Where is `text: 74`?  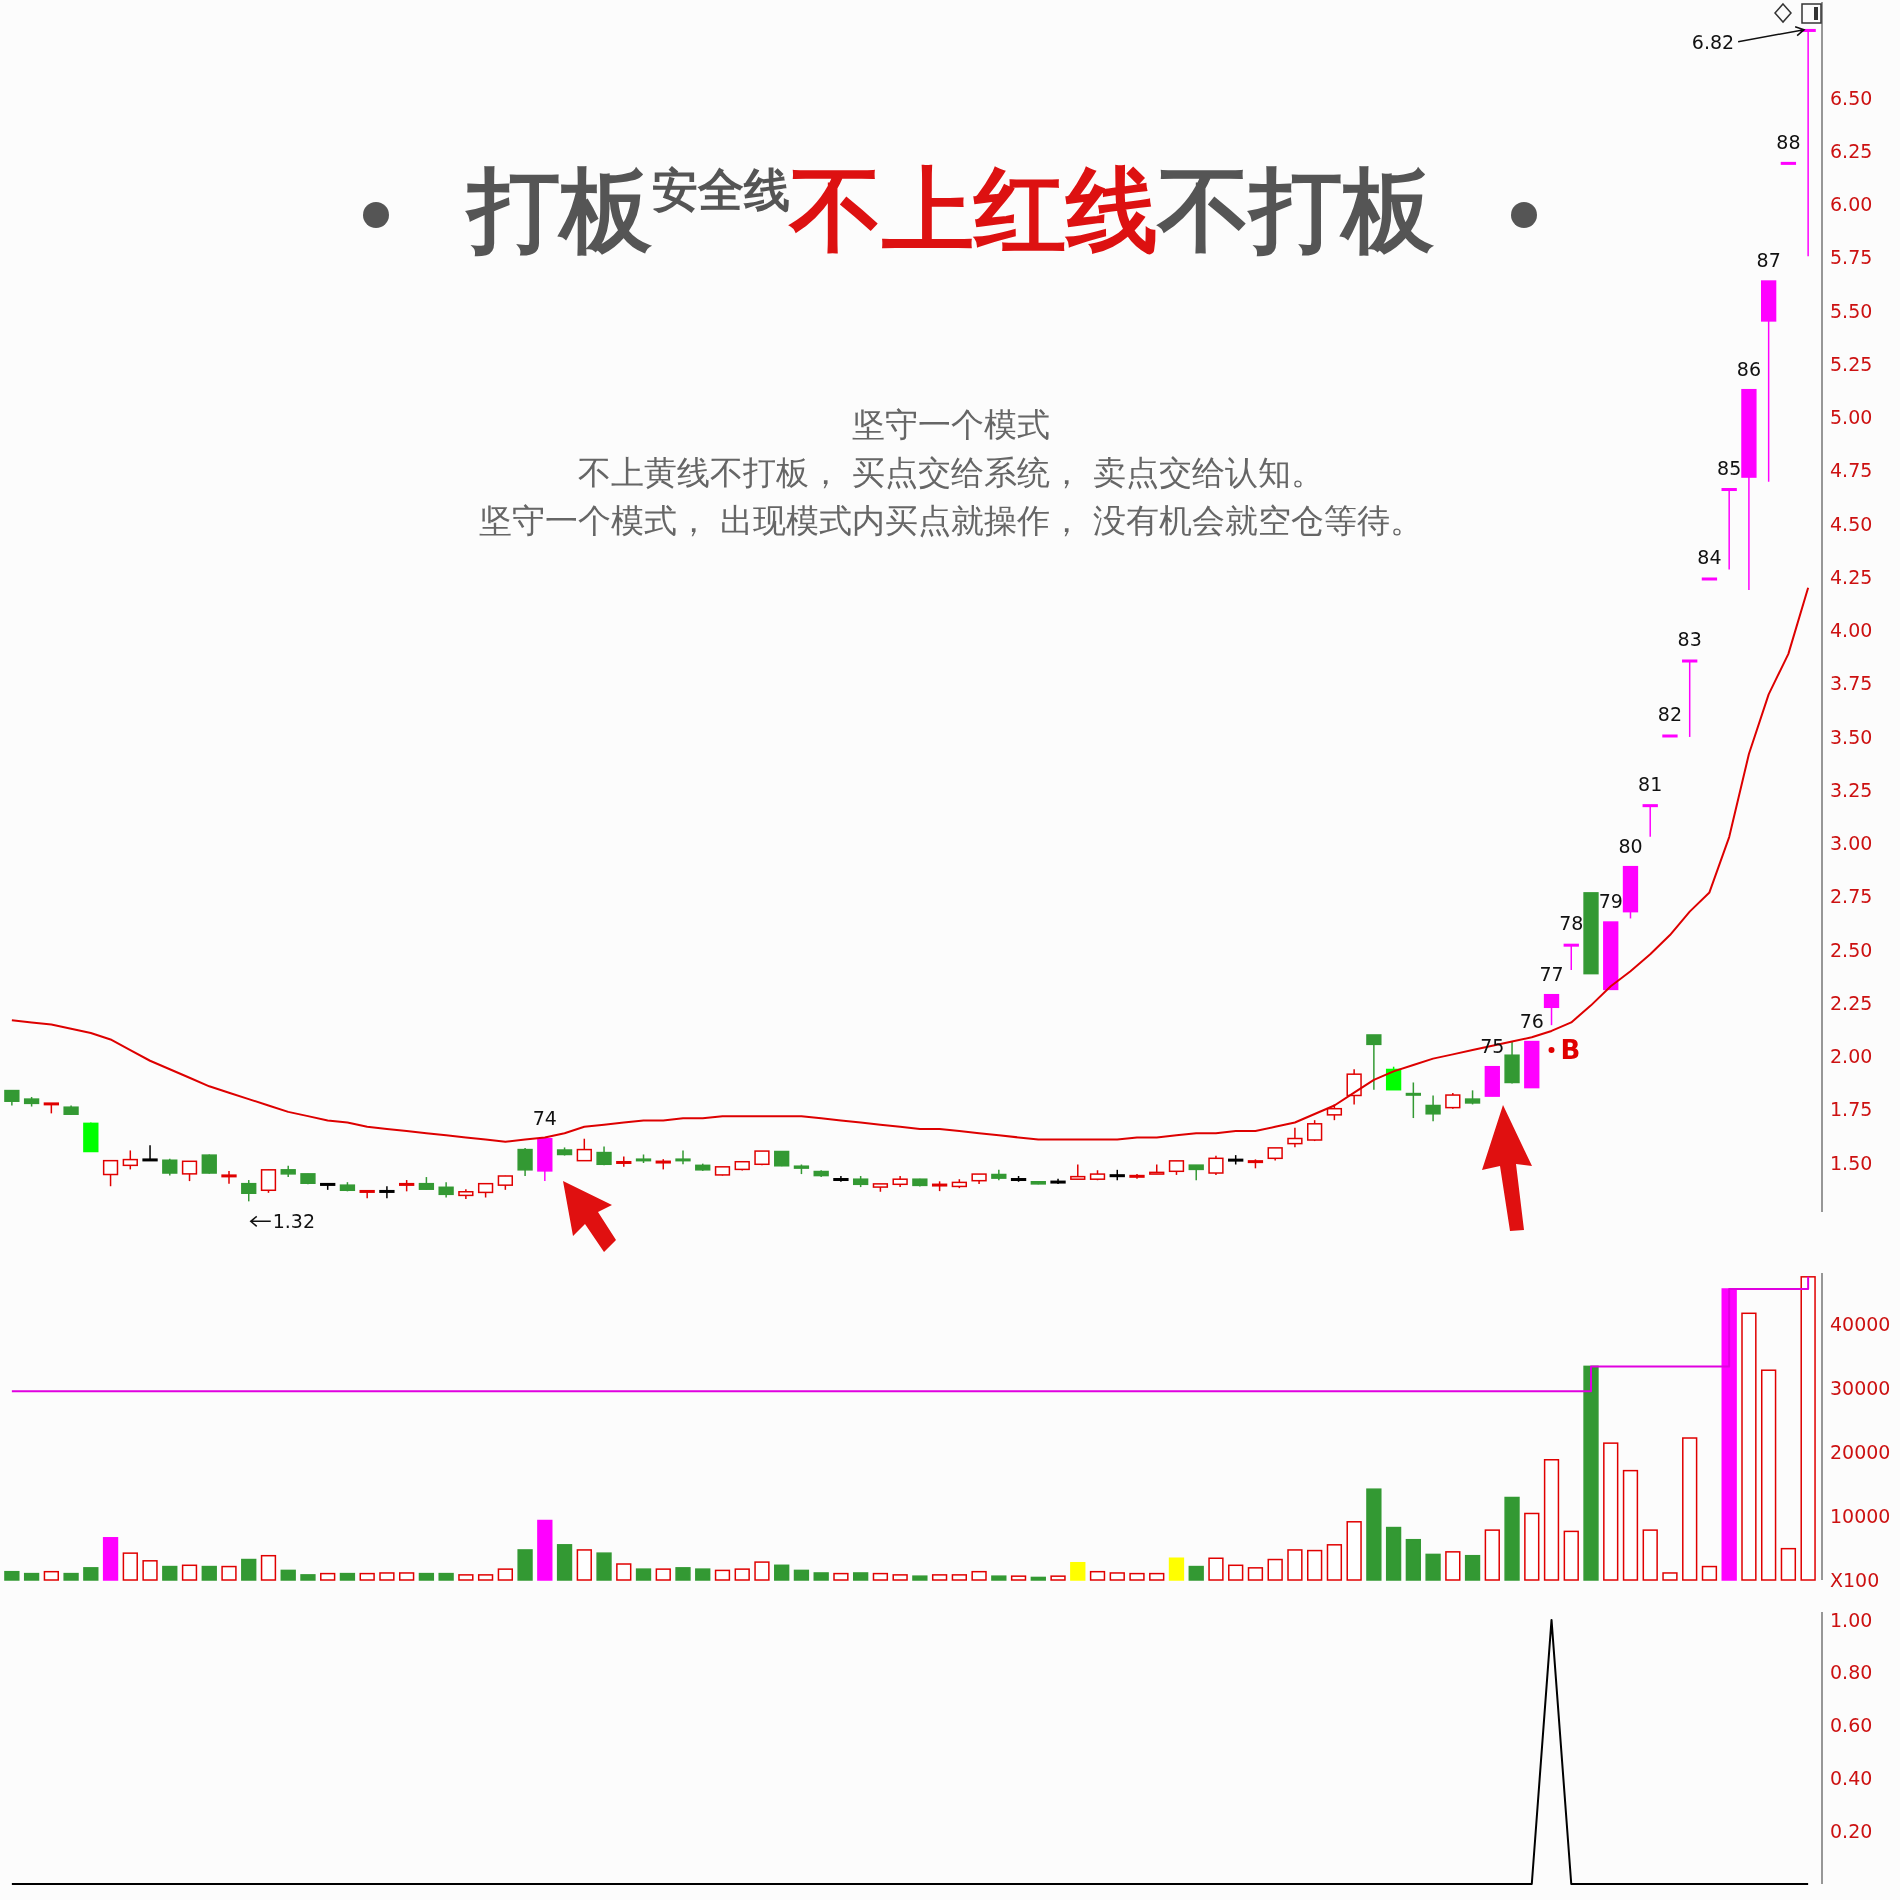 text: 74 is located at coordinates (544, 1117).